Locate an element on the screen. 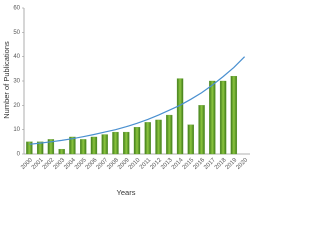  x-tick-label: 2010 is located at coordinates (135, 164).